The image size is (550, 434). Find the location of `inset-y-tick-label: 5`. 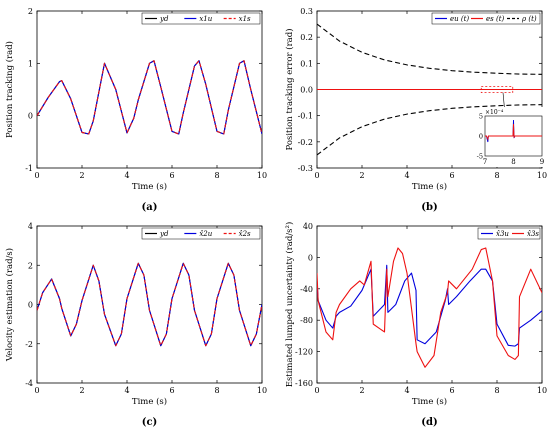

inset-y-tick-label: 5 is located at coordinates (481, 117).